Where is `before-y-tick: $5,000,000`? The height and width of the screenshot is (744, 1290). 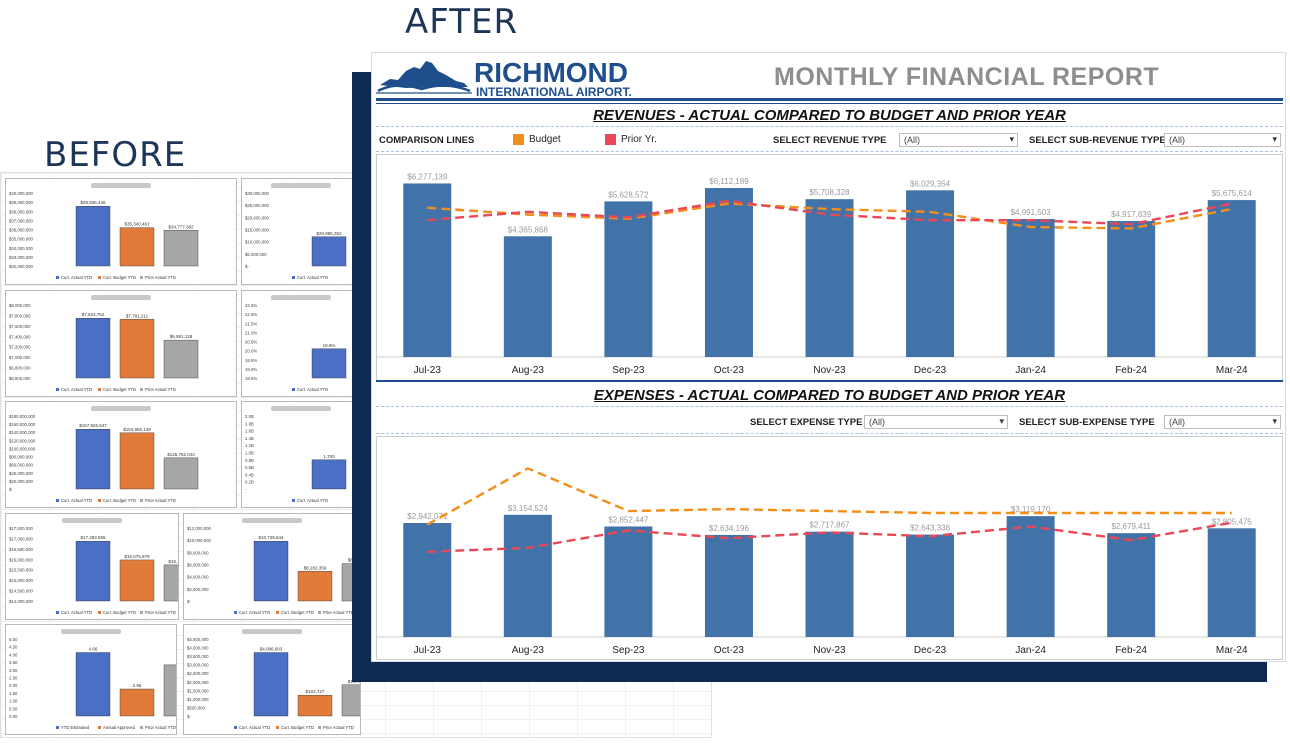
before-y-tick: $5,000,000 is located at coordinates (256, 254).